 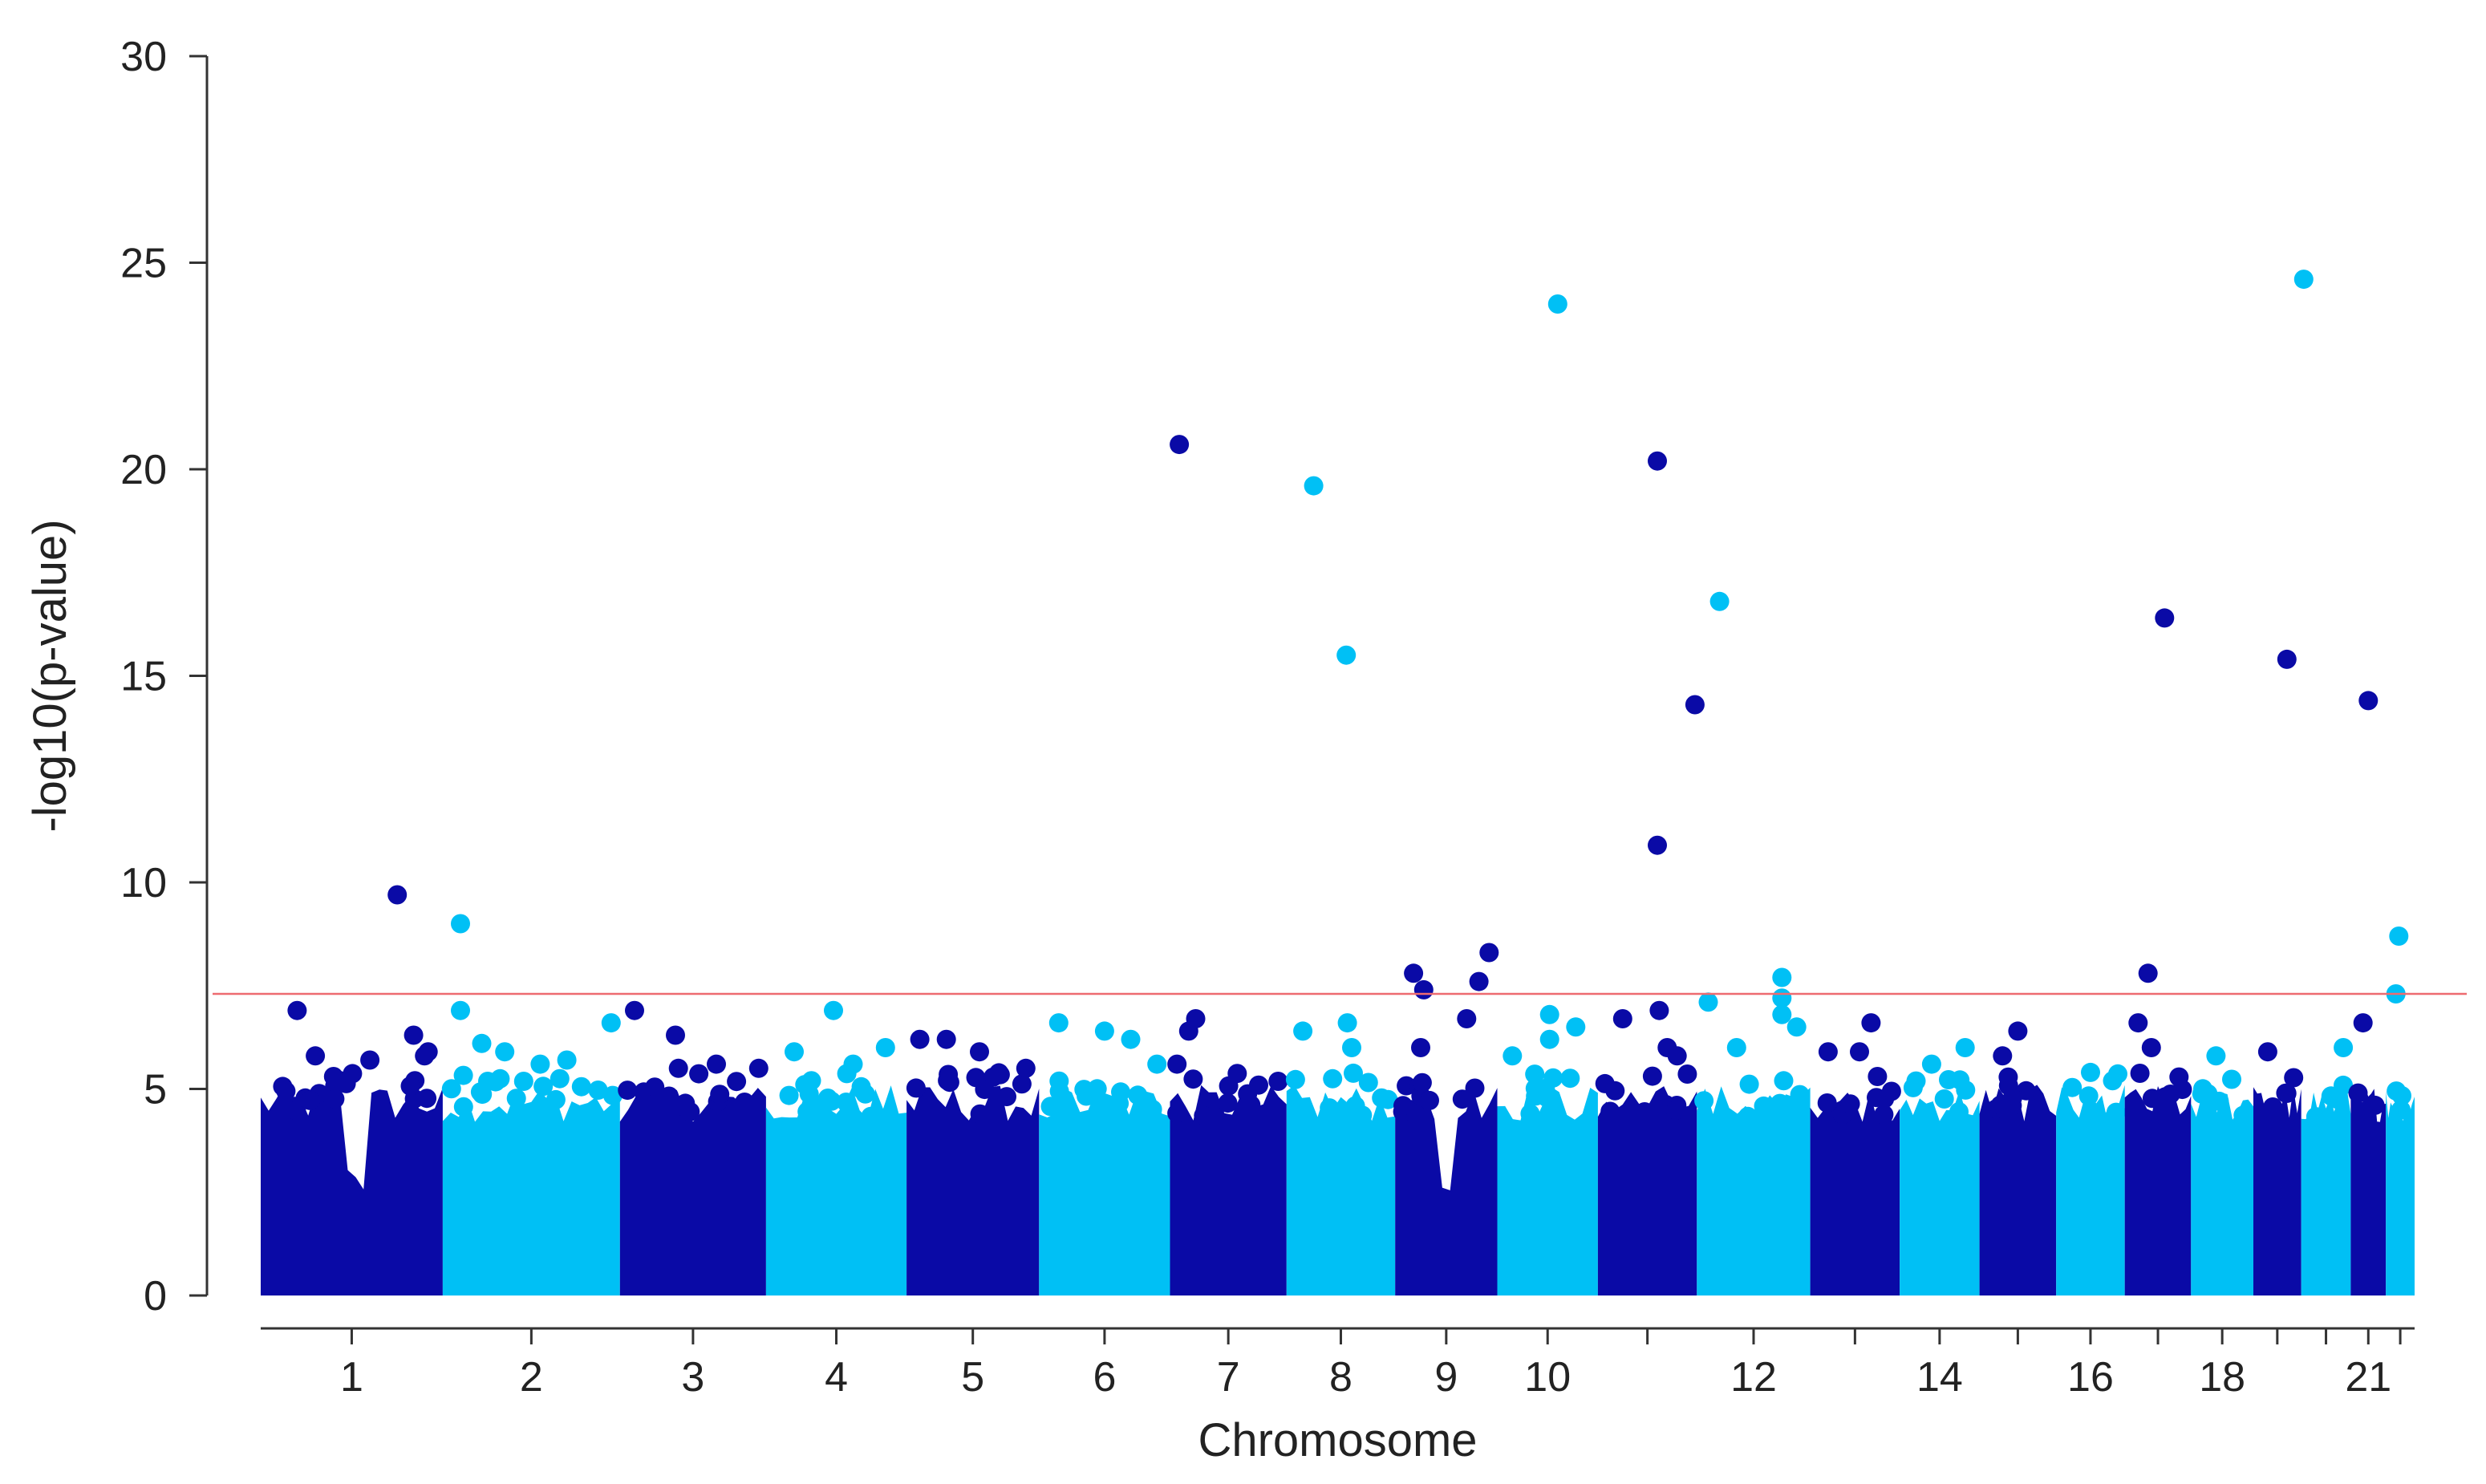 I want to click on chromosome-bands, so click(x=1338, y=1179).